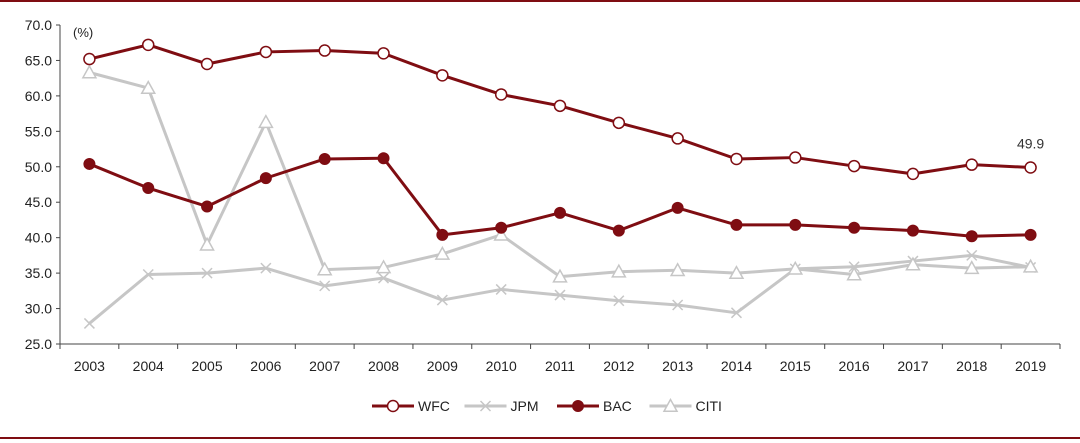 This screenshot has height=443, width=1080. I want to click on legend-item-jpm: JPM, so click(501, 406).